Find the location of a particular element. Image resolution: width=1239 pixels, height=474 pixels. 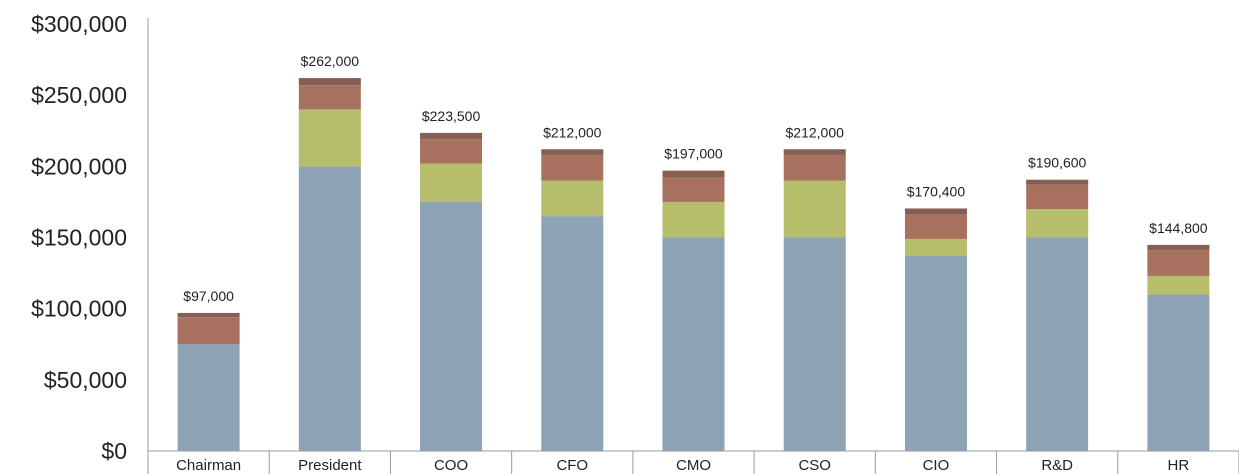

bar-total-label: $190,600 is located at coordinates (1057, 163).